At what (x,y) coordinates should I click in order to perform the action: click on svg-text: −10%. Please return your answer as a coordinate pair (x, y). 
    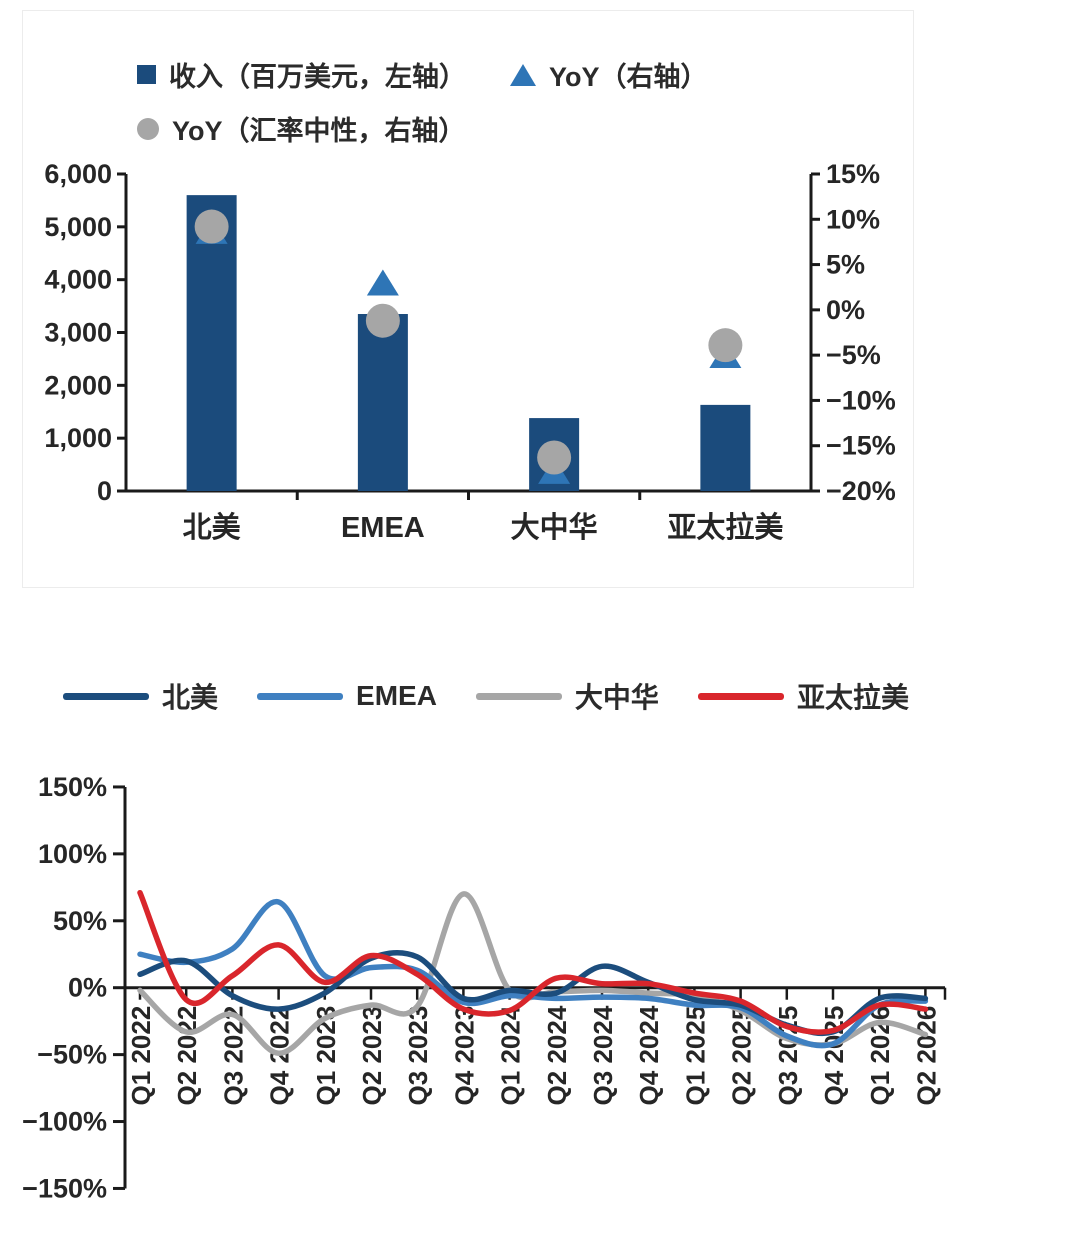
    Looking at the image, I should click on (861, 400).